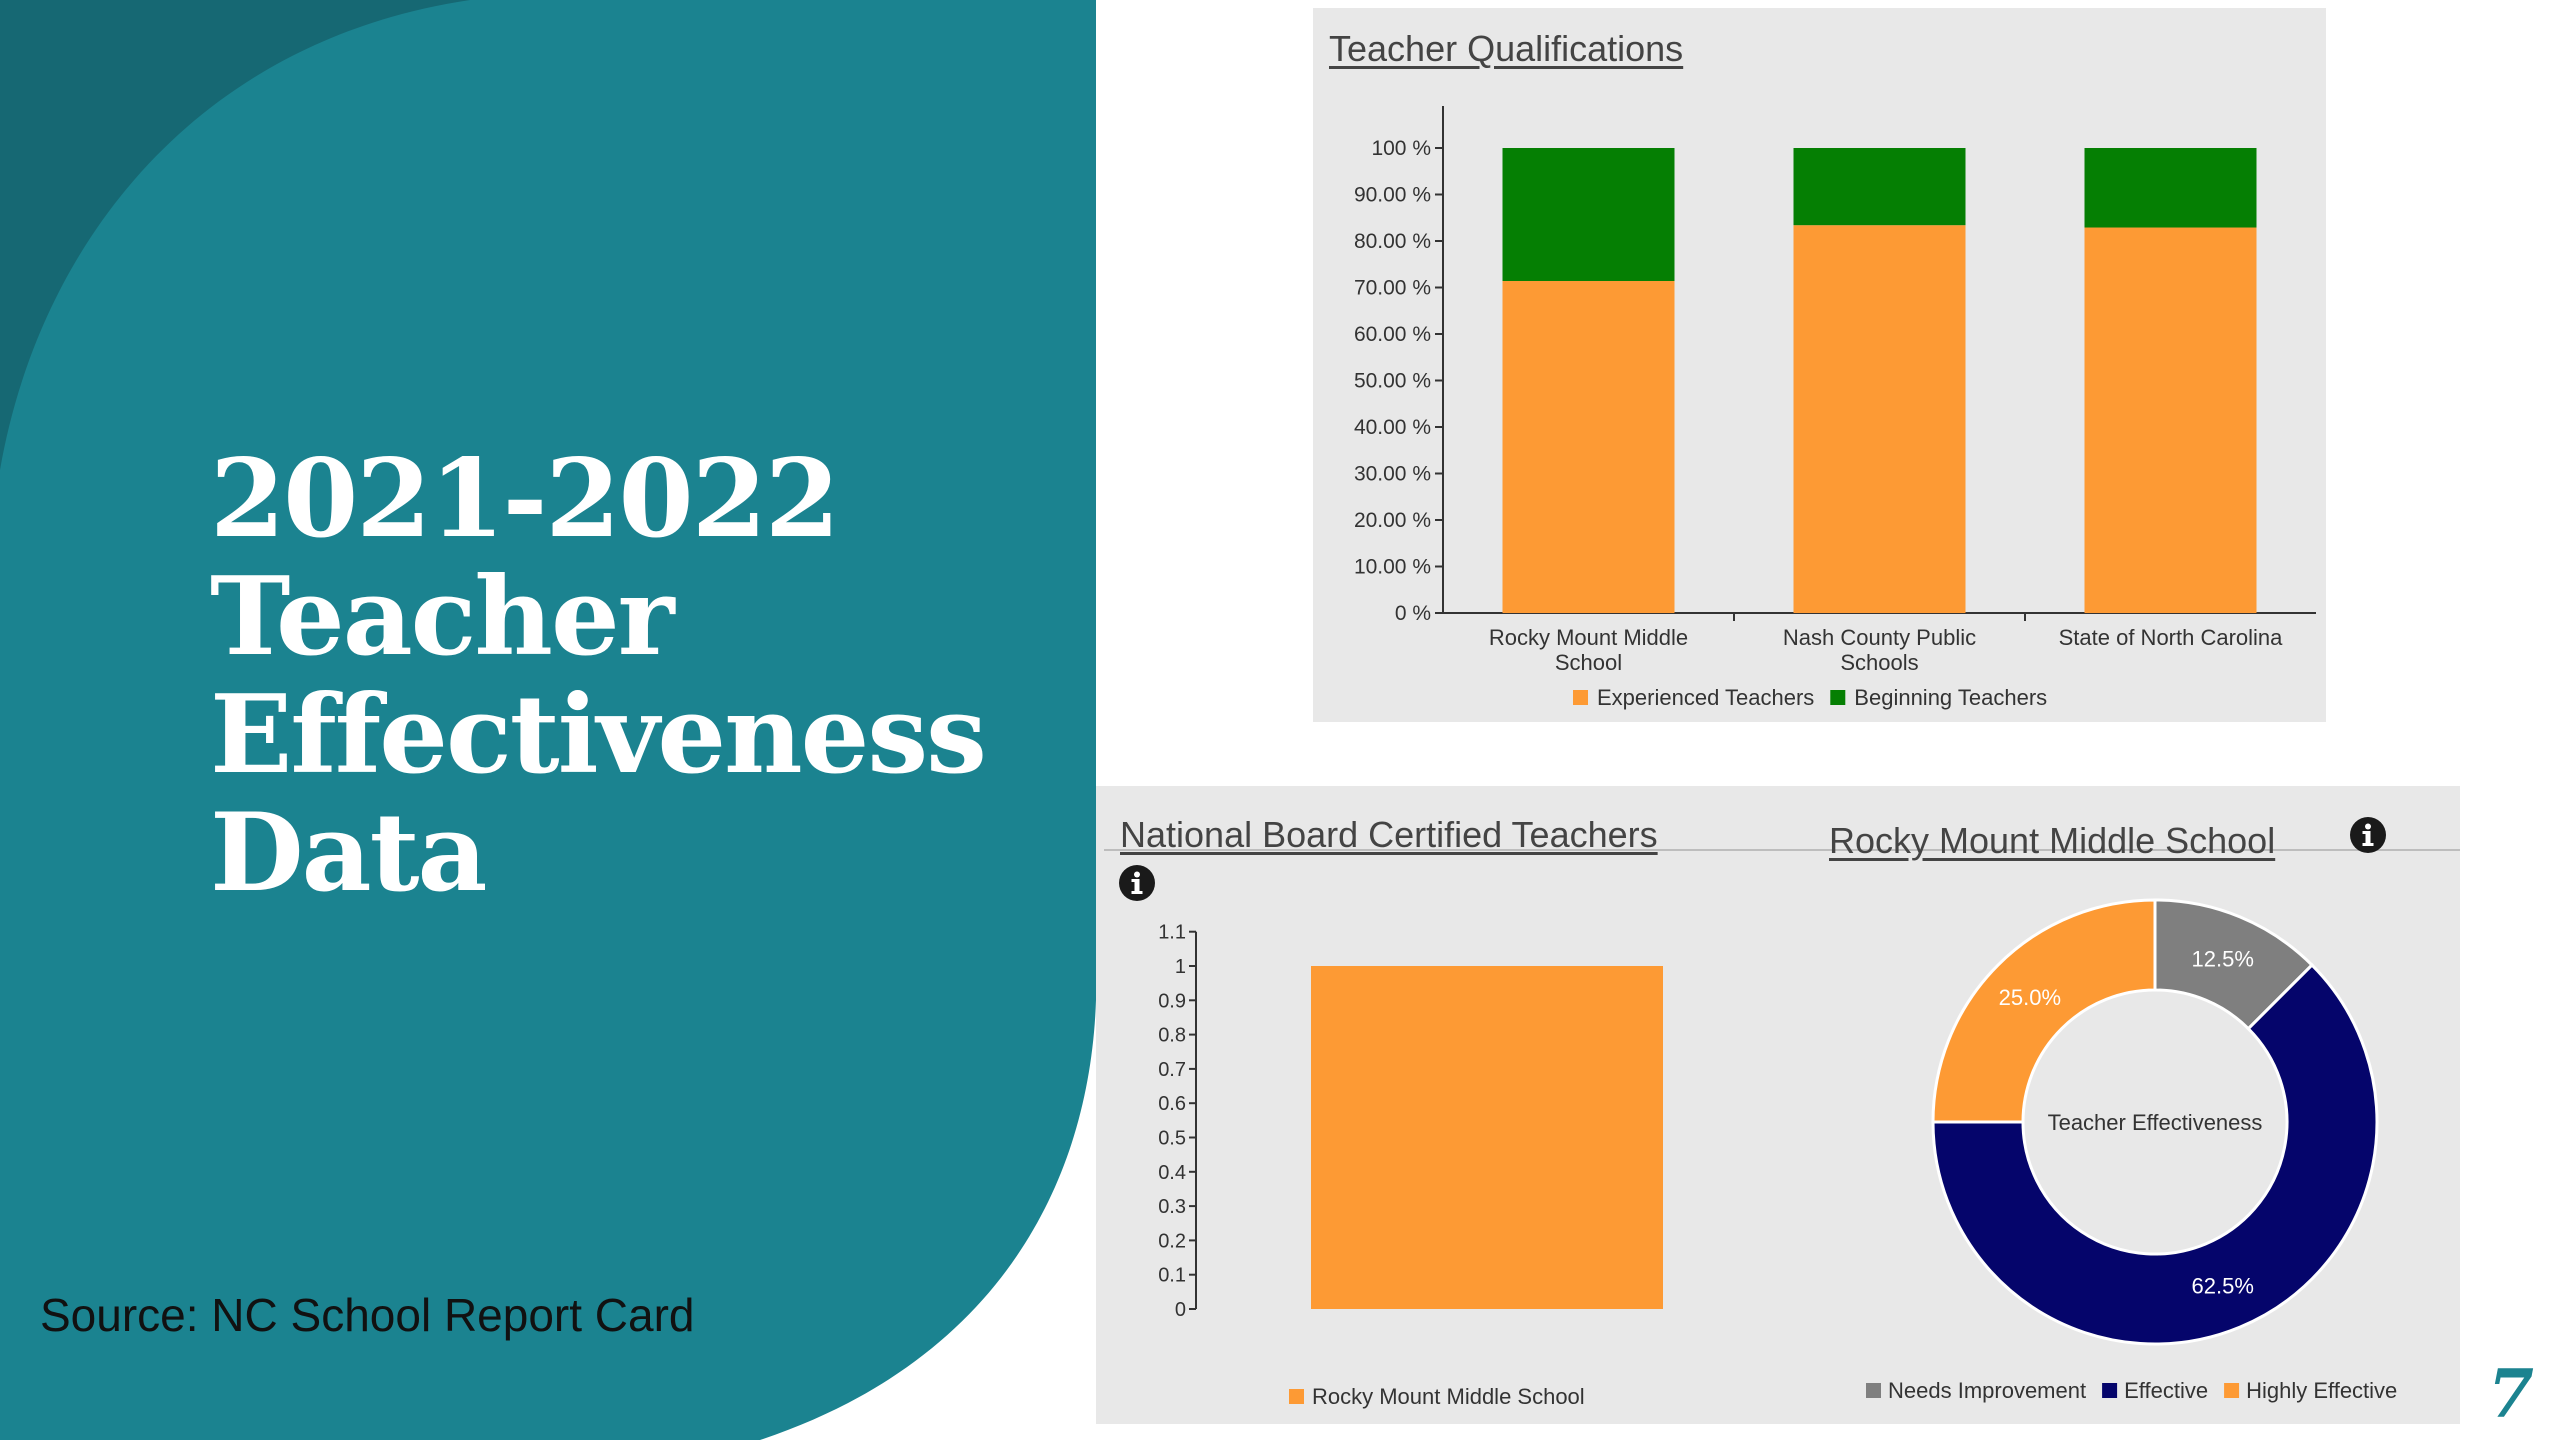 The height and width of the screenshot is (1440, 2560). What do you see at coordinates (1172, 1070) in the screenshot?
I see `y-tick-label: 0.7` at bounding box center [1172, 1070].